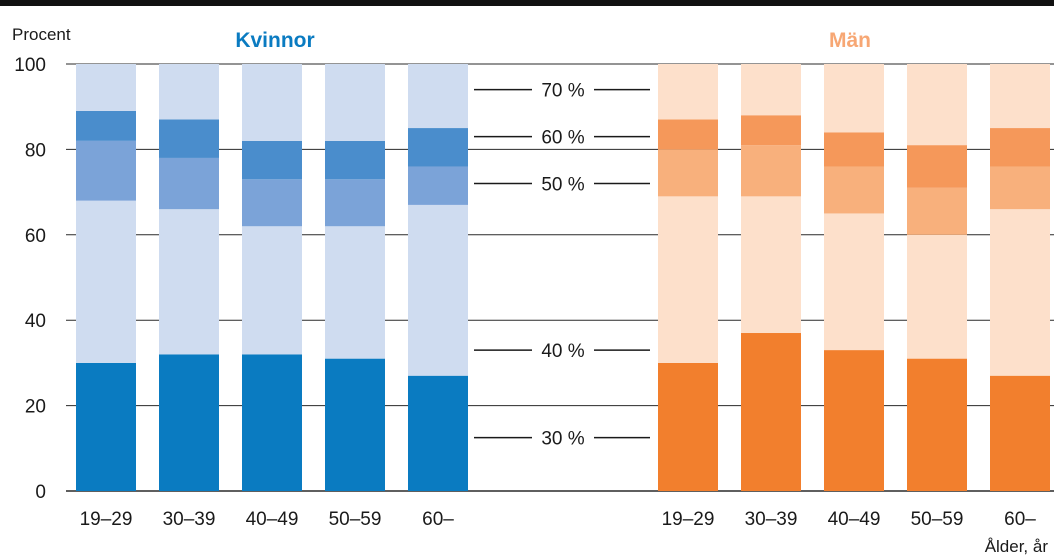  What do you see at coordinates (1017, 546) in the screenshot?
I see `x-axis-label: Ålder, år` at bounding box center [1017, 546].